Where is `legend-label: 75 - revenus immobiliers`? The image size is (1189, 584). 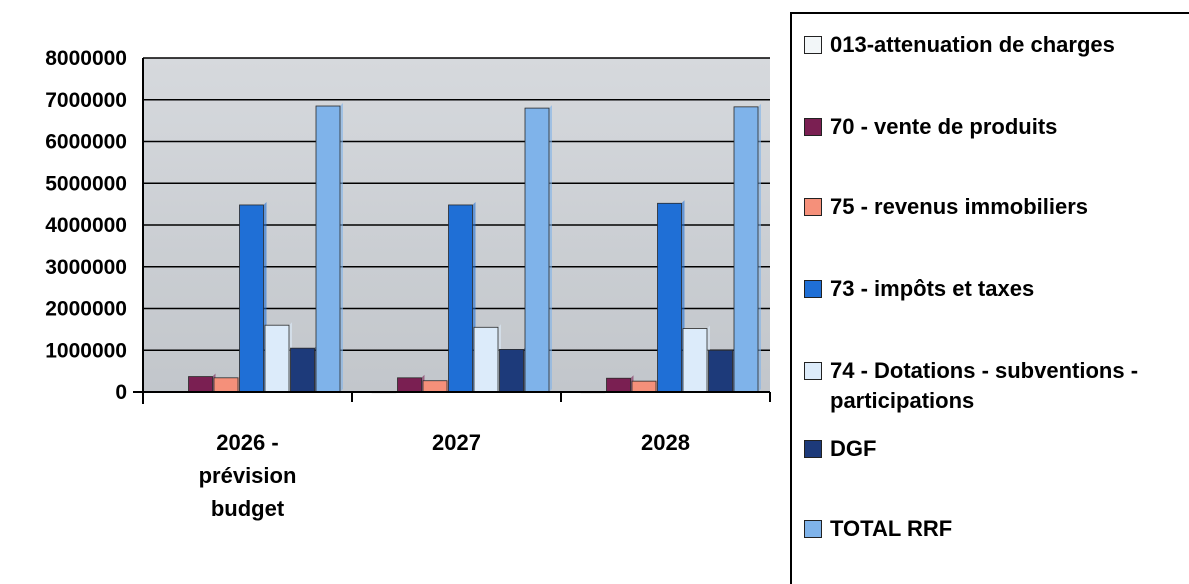
legend-label: 75 - revenus immobiliers is located at coordinates (959, 206).